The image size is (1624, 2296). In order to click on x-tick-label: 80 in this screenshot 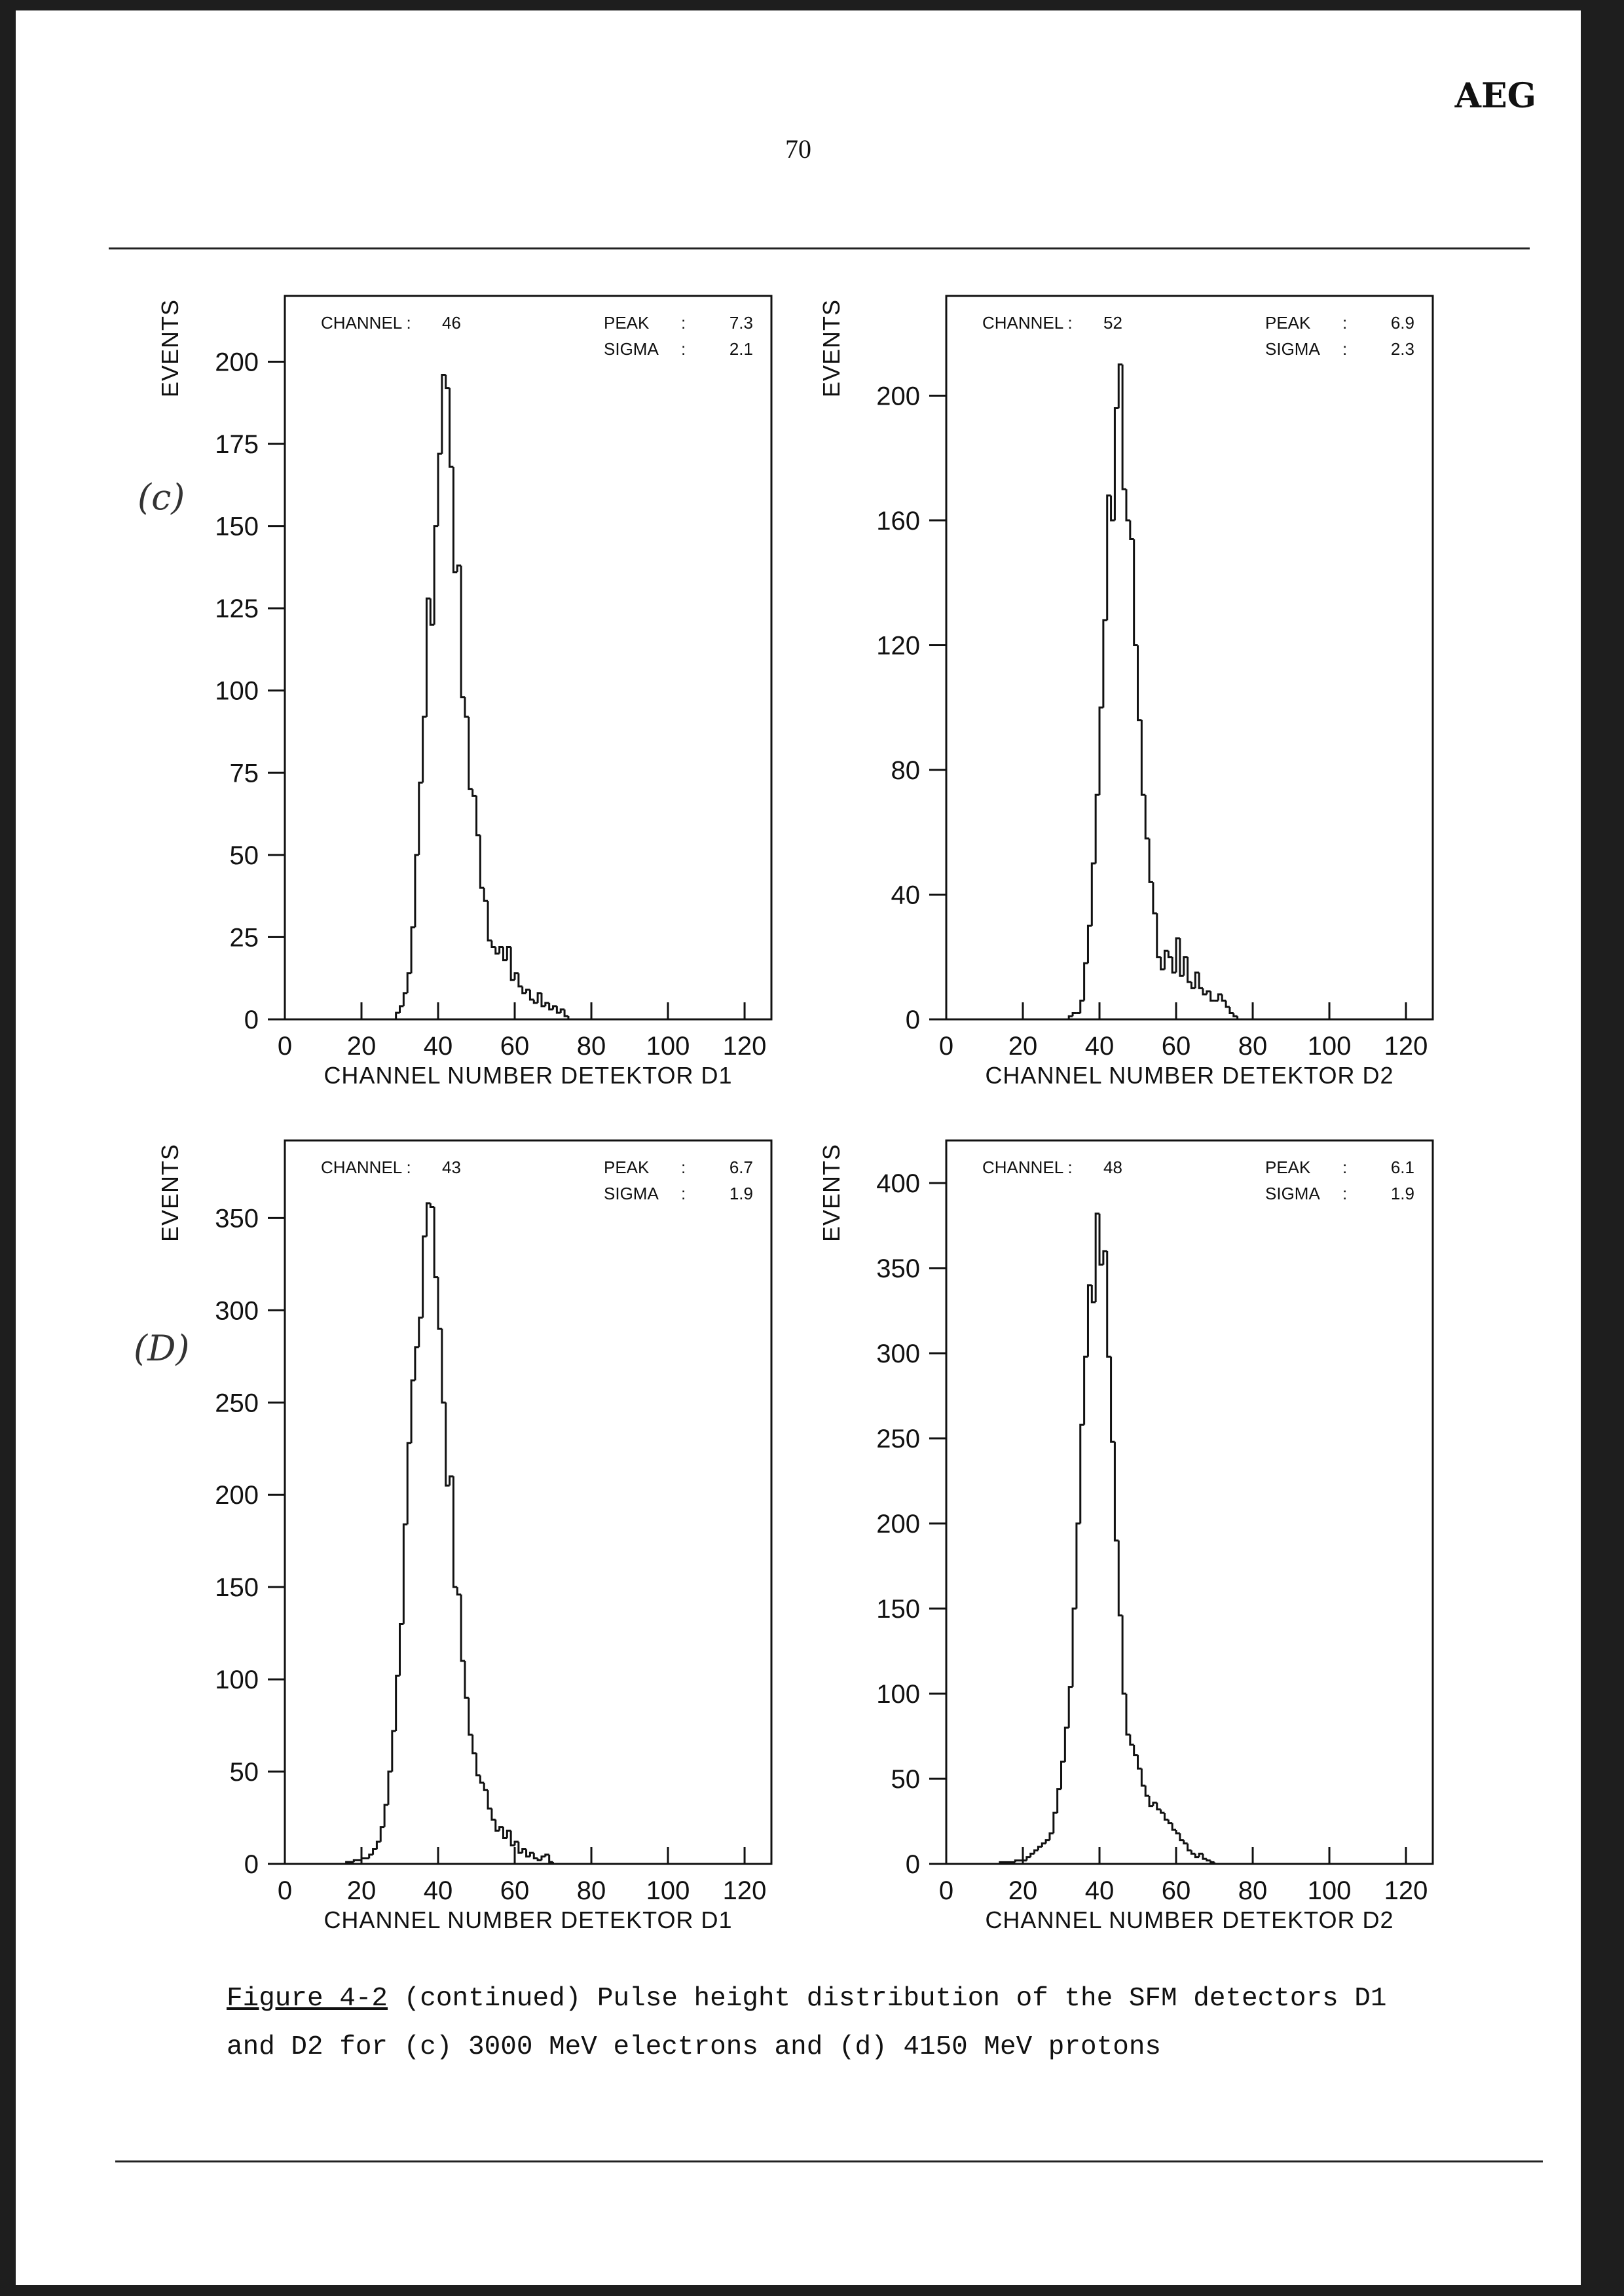, I will do `click(591, 1046)`.